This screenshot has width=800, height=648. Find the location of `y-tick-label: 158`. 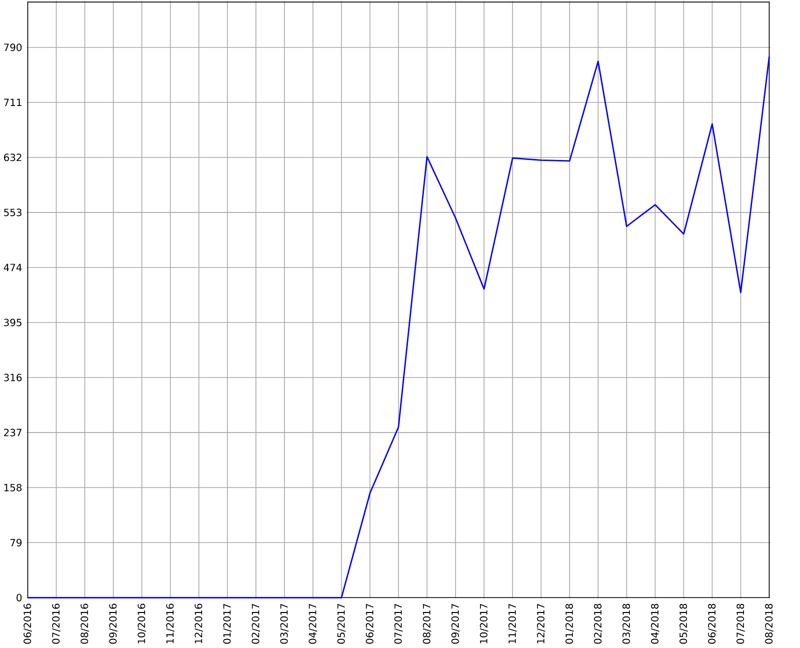

y-tick-label: 158 is located at coordinates (13, 488).